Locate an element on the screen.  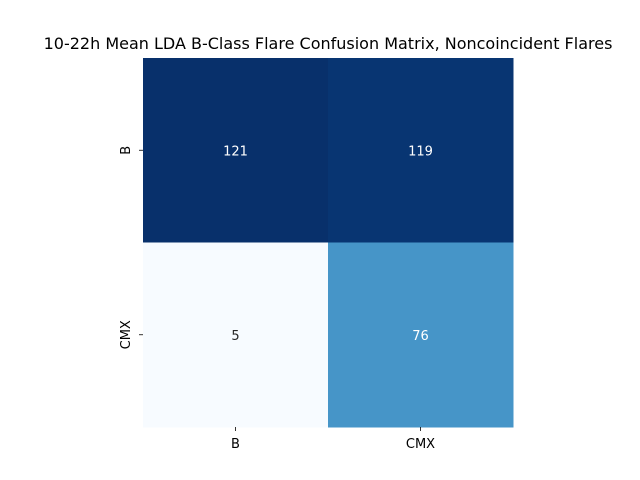
heatmap-cell-cmx-b is located at coordinates (236, 335).